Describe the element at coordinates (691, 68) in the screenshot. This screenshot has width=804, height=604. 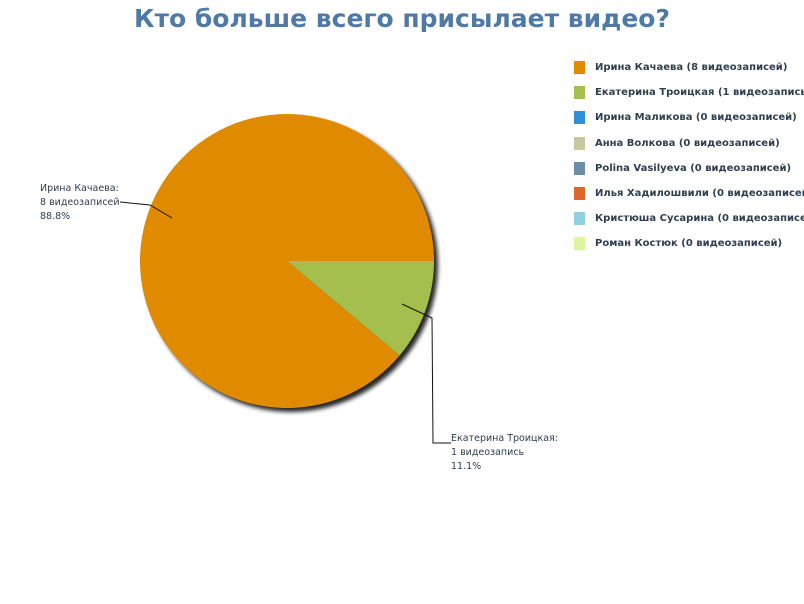
I see `legend-label: Ирина Качаева (8 видеозаписей)` at that location.